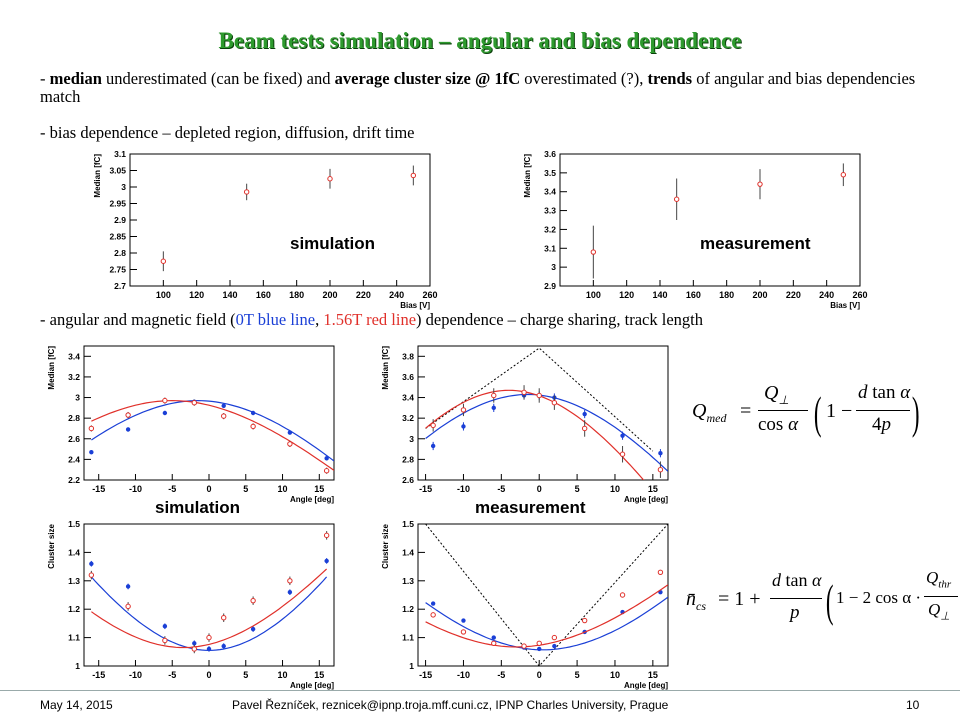  What do you see at coordinates (755, 243) in the screenshot?
I see `label-measurement-top: measurement` at bounding box center [755, 243].